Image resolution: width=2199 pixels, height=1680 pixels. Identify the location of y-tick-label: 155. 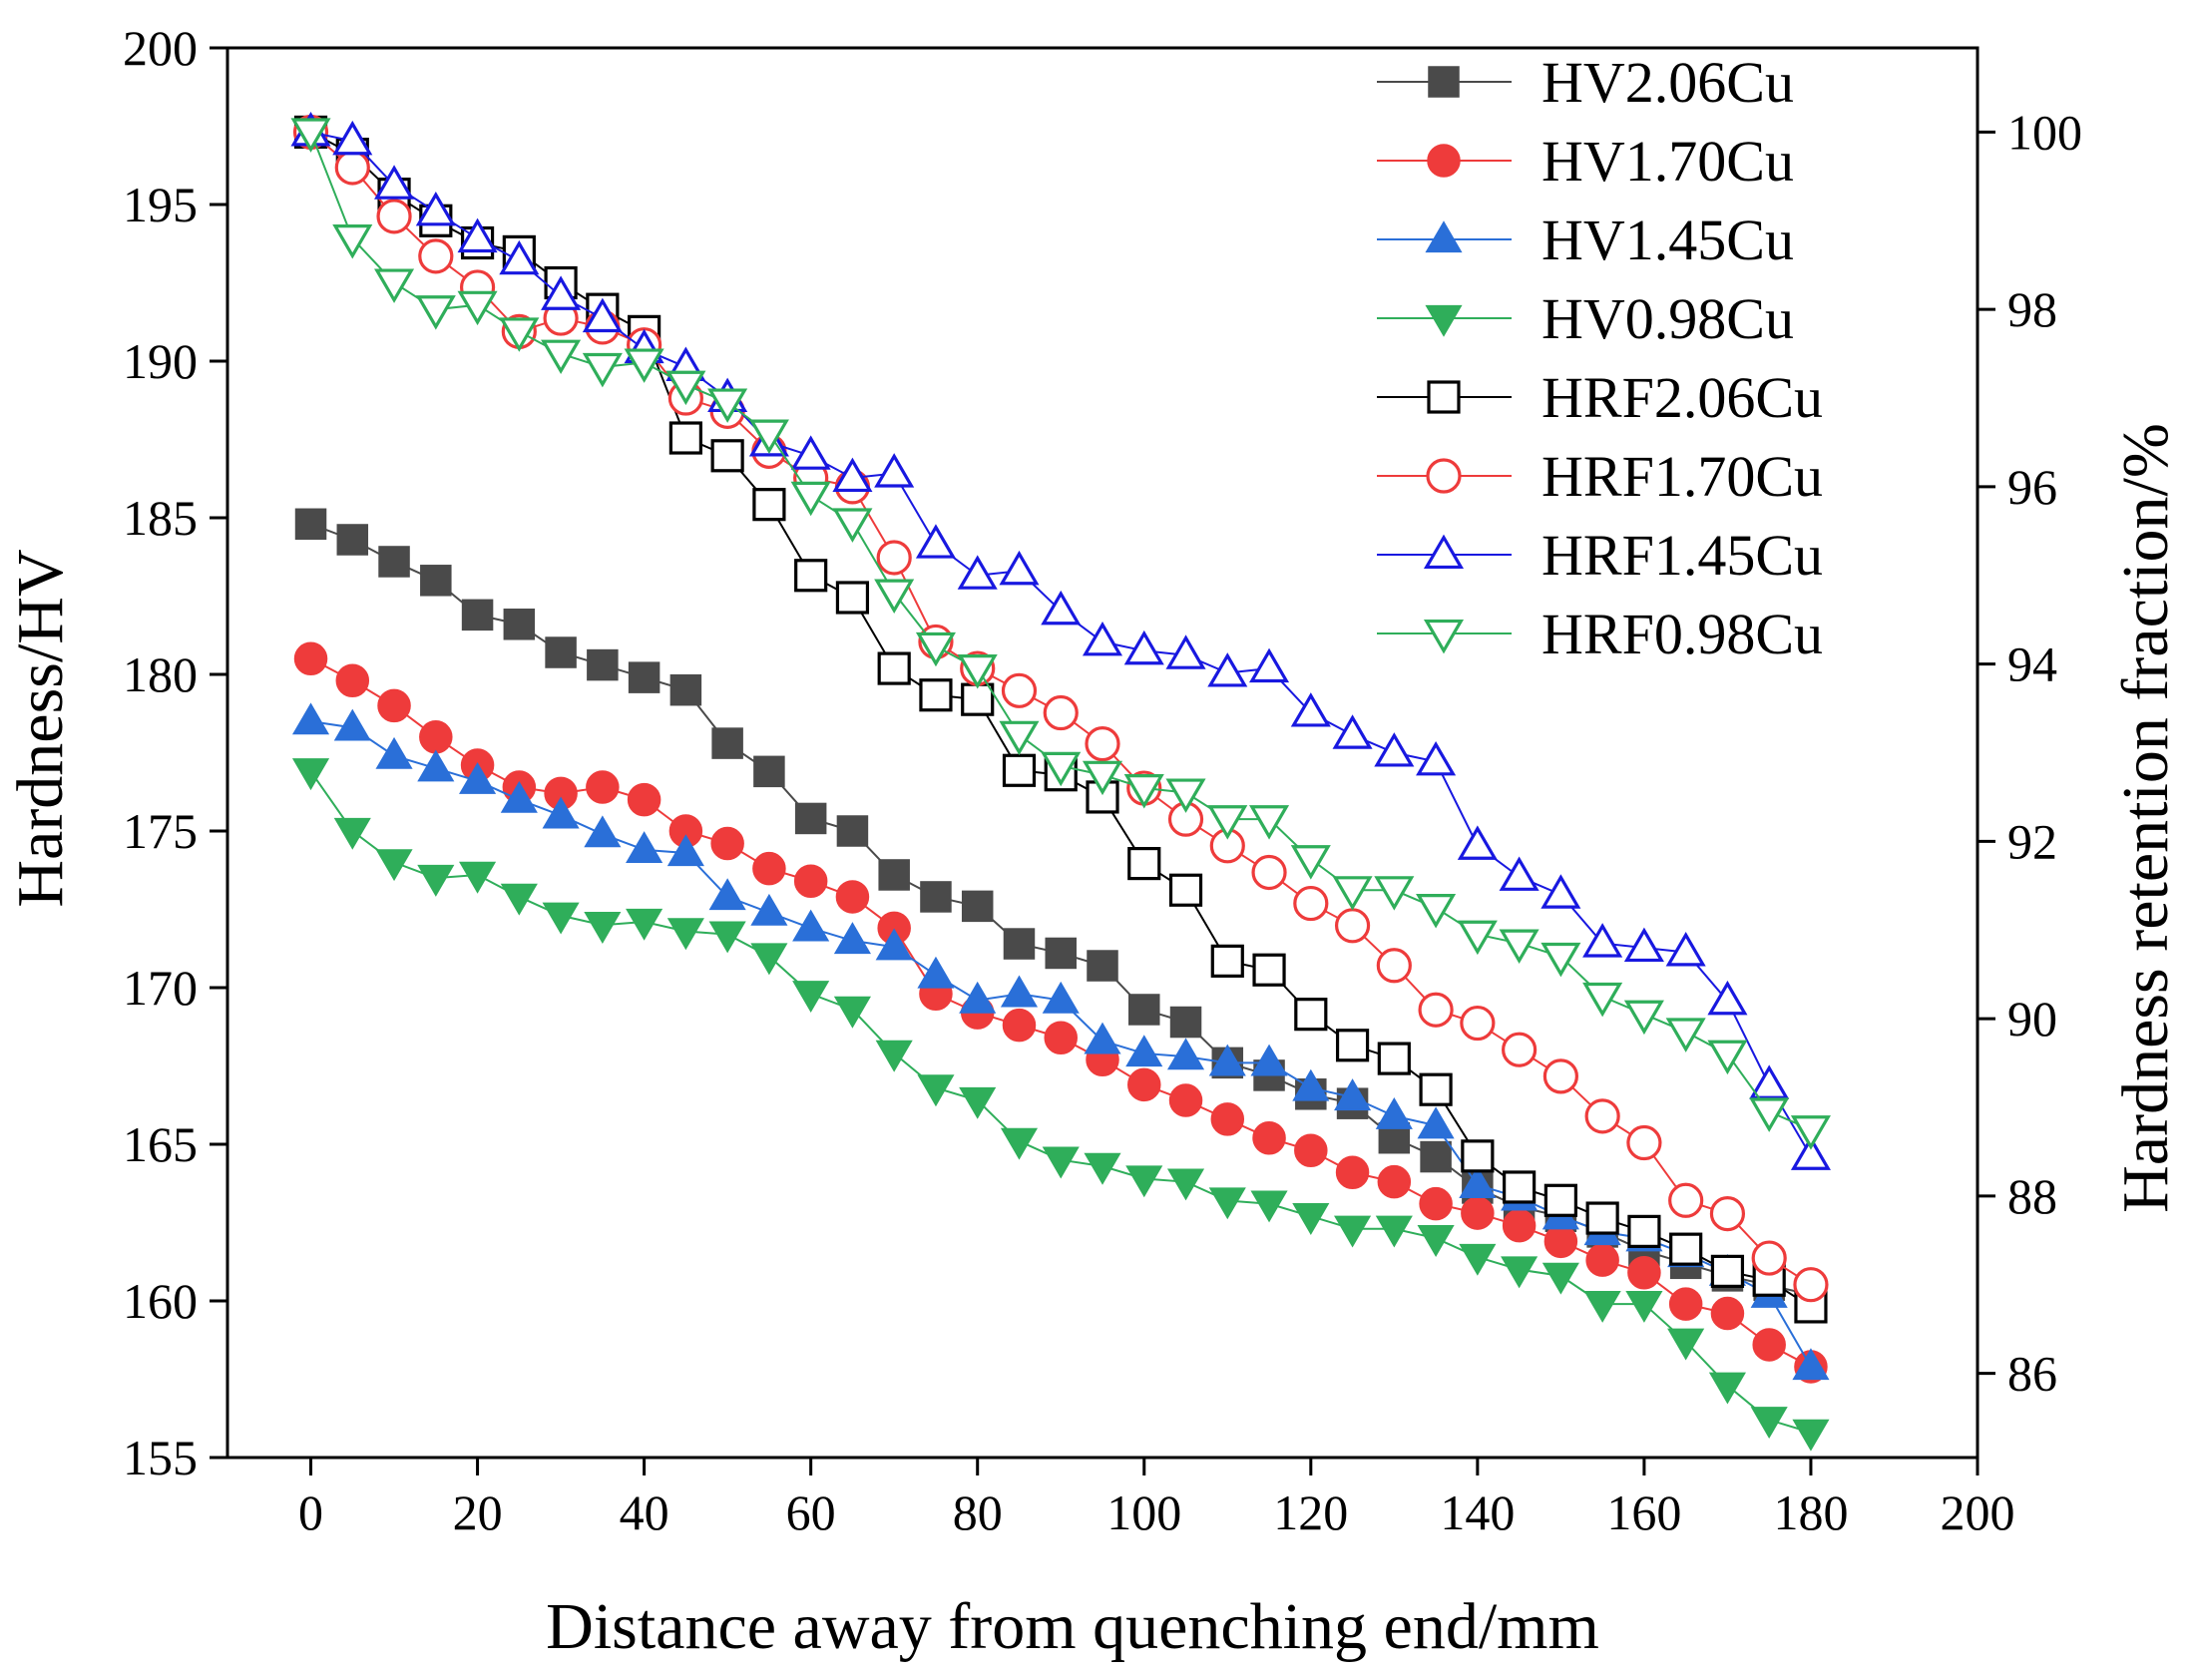
(160, 1457).